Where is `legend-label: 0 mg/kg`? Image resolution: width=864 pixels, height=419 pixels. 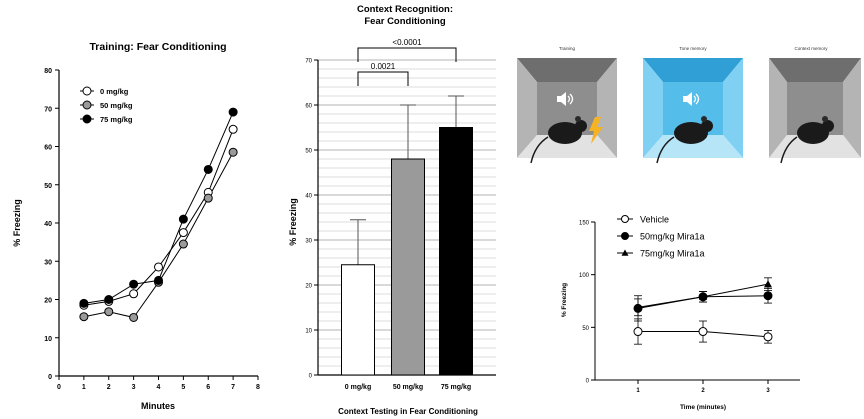 legend-label: 0 mg/kg is located at coordinates (114, 91).